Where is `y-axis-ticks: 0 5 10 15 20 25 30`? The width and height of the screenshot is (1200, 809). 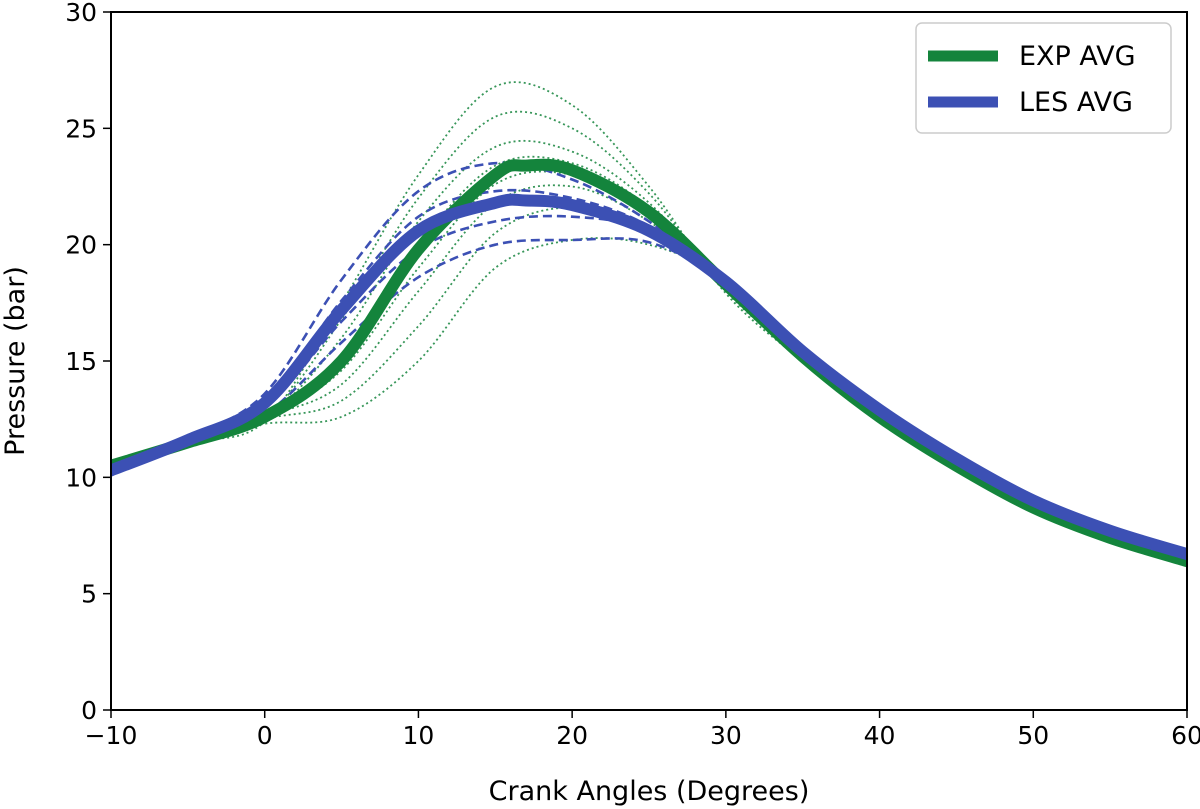 y-axis-ticks: 0 5 10 15 20 25 30 is located at coordinates (88, 362).